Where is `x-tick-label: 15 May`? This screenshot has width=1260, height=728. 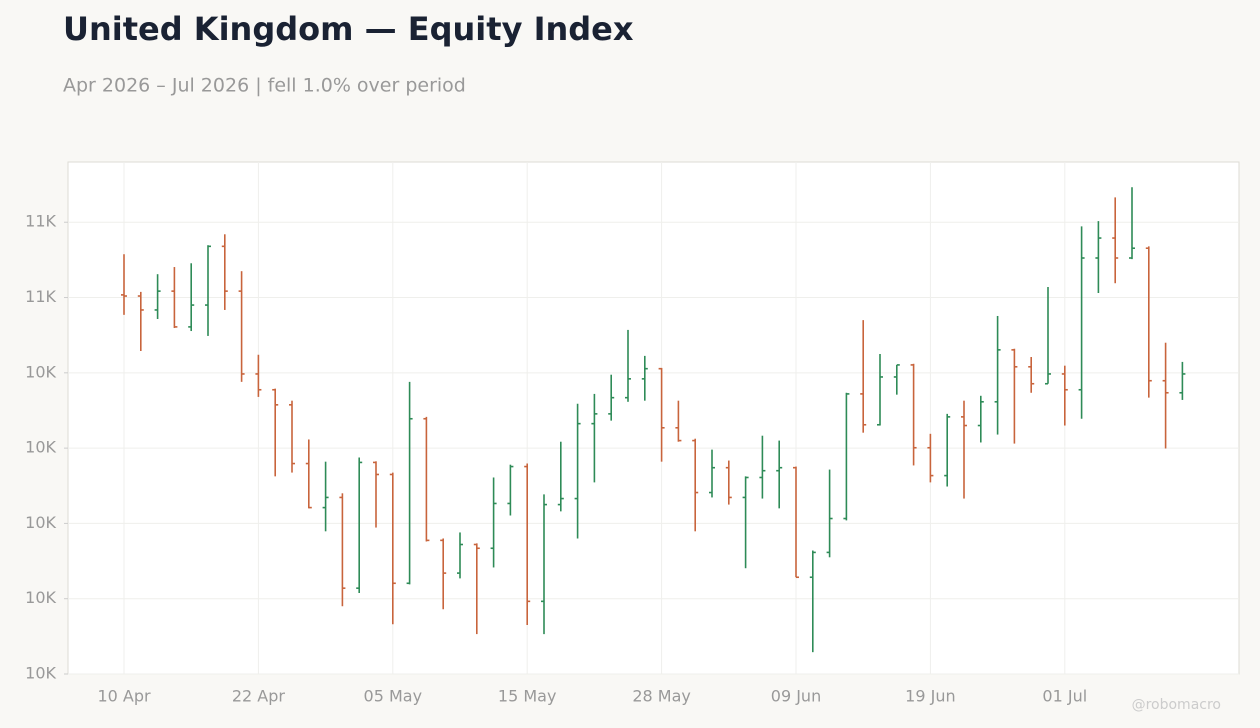
x-tick-label: 15 May is located at coordinates (527, 696).